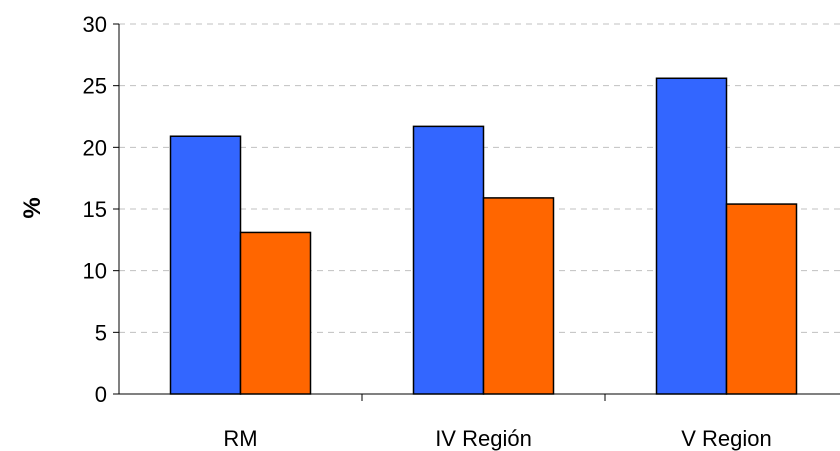 This screenshot has width=840, height=451. What do you see at coordinates (483, 438) in the screenshot?
I see `x-category-label-1: IV Región` at bounding box center [483, 438].